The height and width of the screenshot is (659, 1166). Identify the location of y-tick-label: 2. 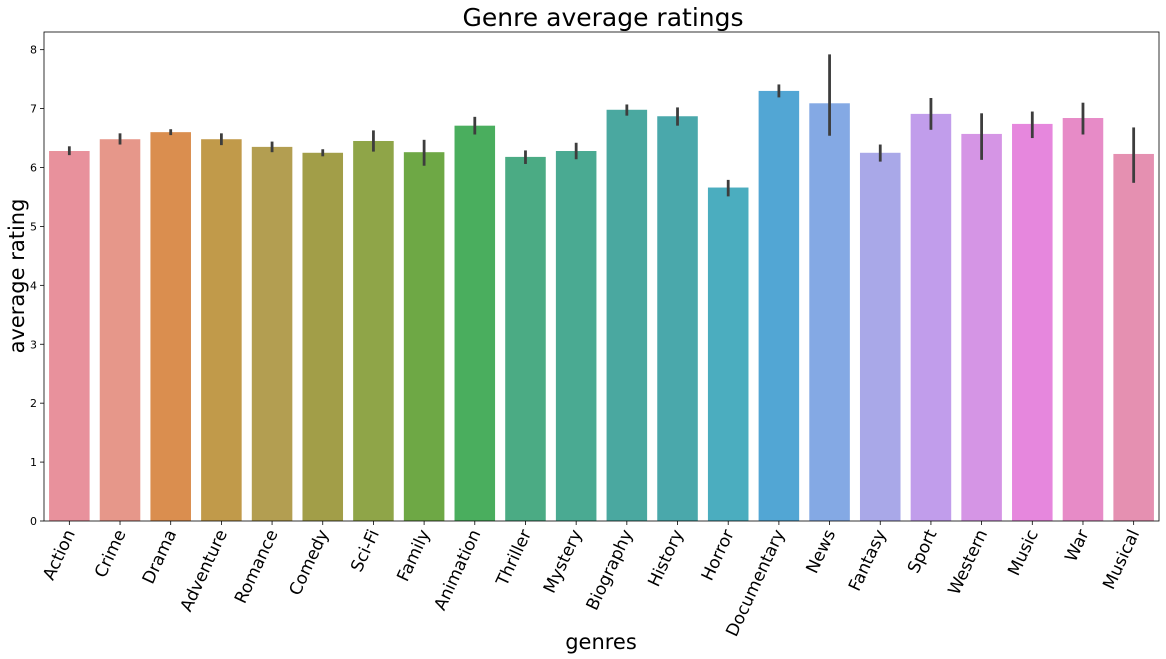
(33, 403).